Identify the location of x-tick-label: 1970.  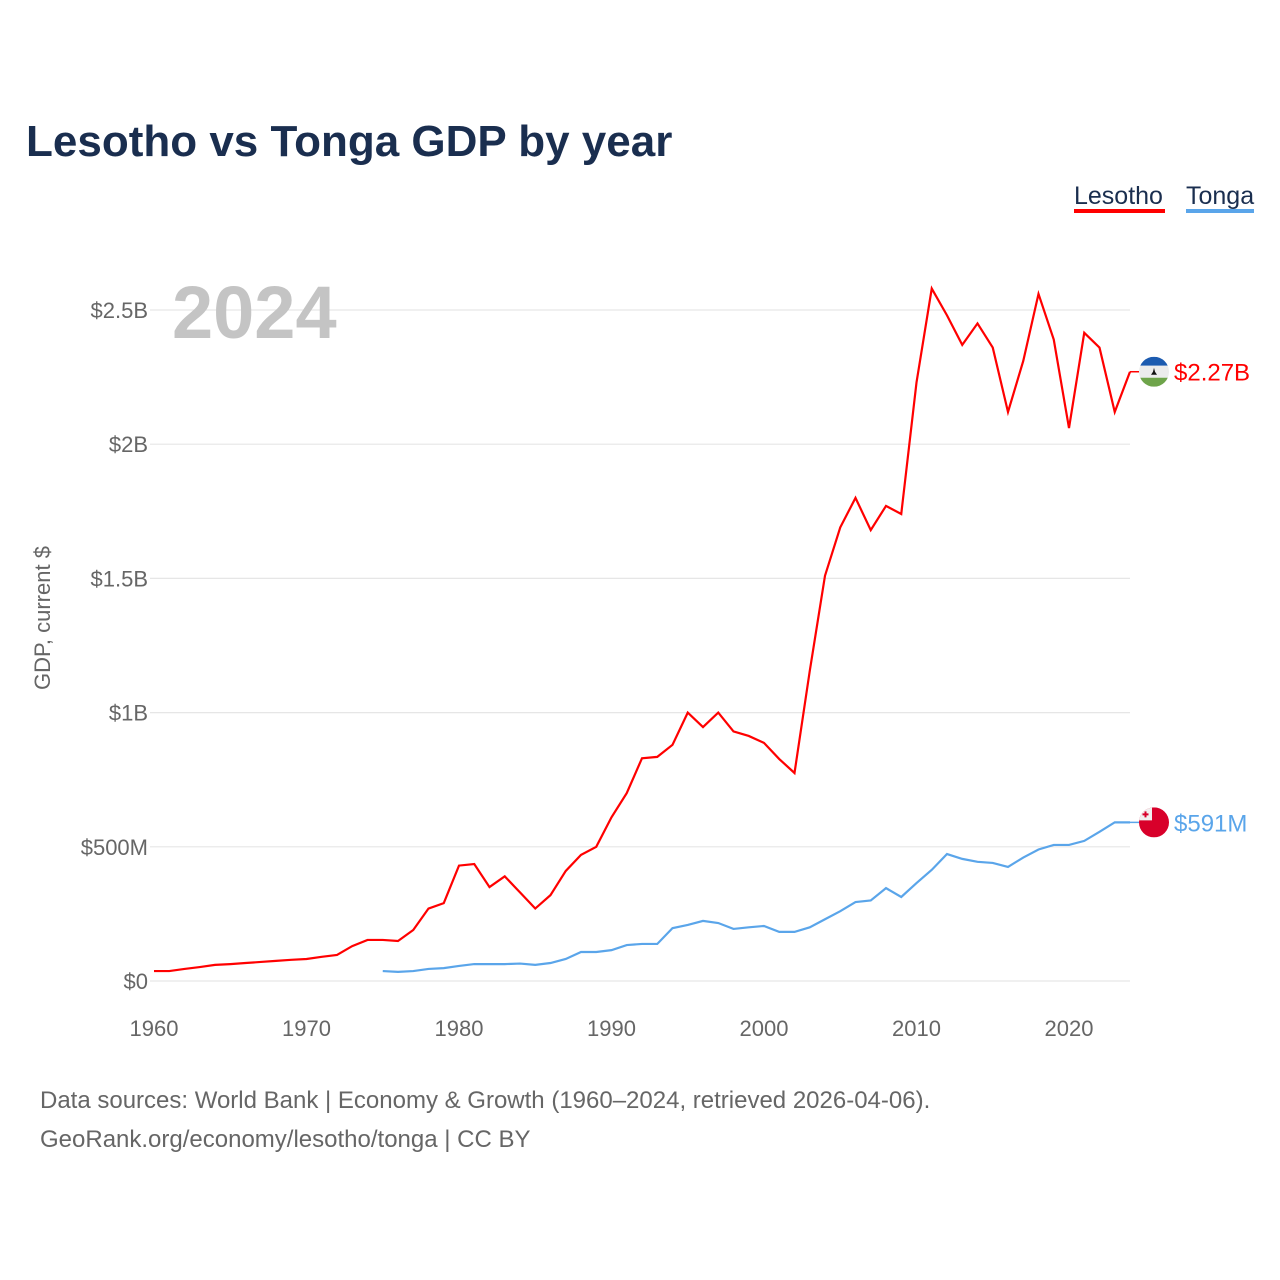
(306, 1028).